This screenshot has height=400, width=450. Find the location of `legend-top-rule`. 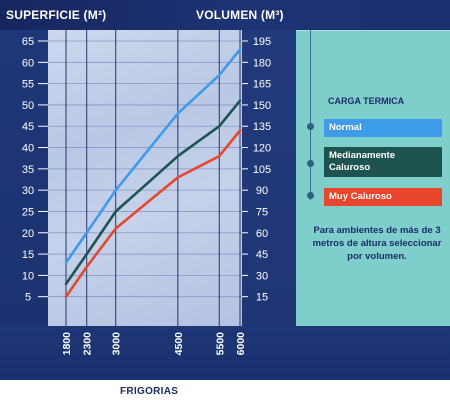

legend-top-rule is located at coordinates (373, 30).